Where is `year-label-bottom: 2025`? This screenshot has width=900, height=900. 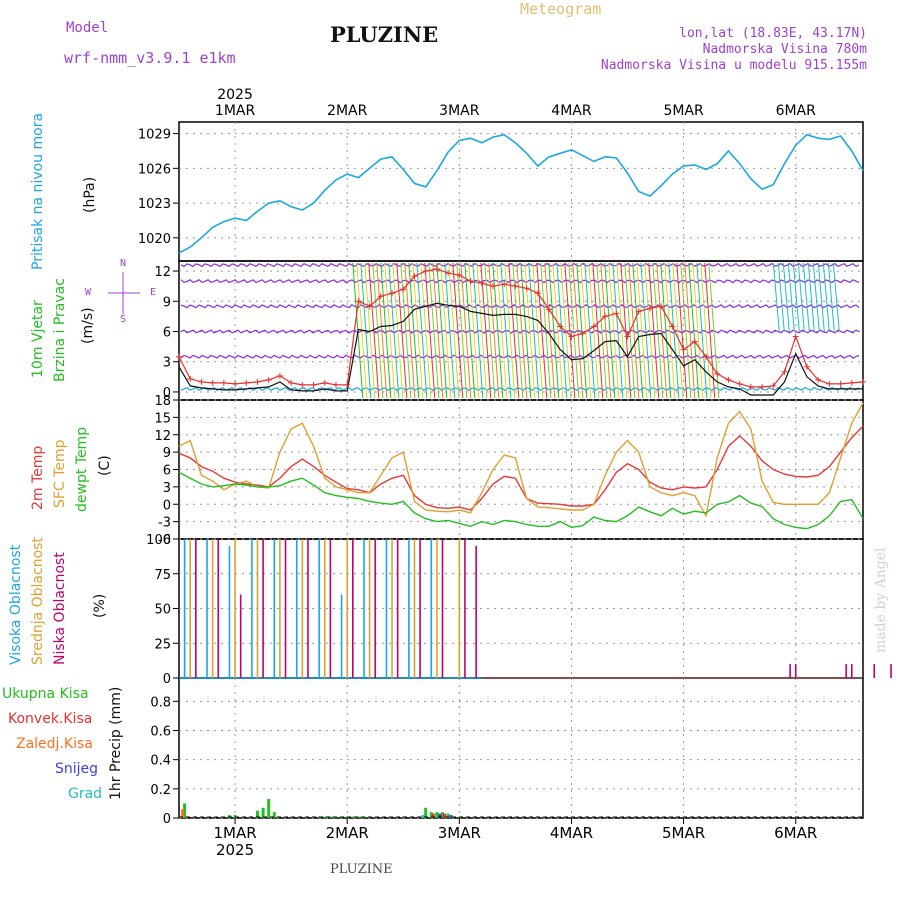 year-label-bottom: 2025 is located at coordinates (235, 850).